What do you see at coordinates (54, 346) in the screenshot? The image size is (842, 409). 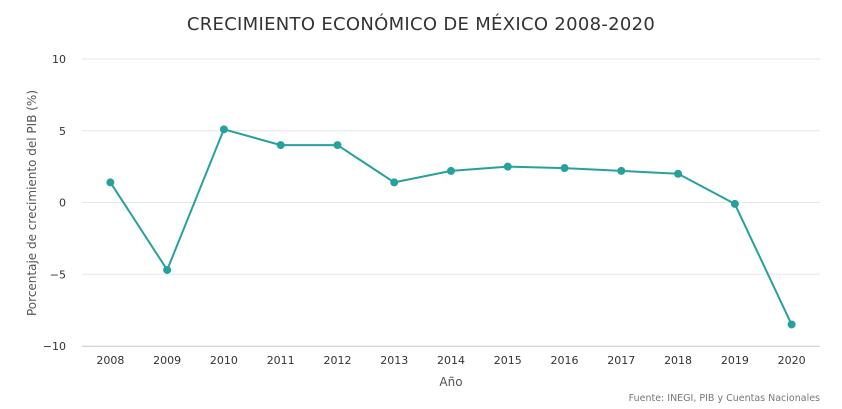 I see `y-tick-label: −10` at bounding box center [54, 346].